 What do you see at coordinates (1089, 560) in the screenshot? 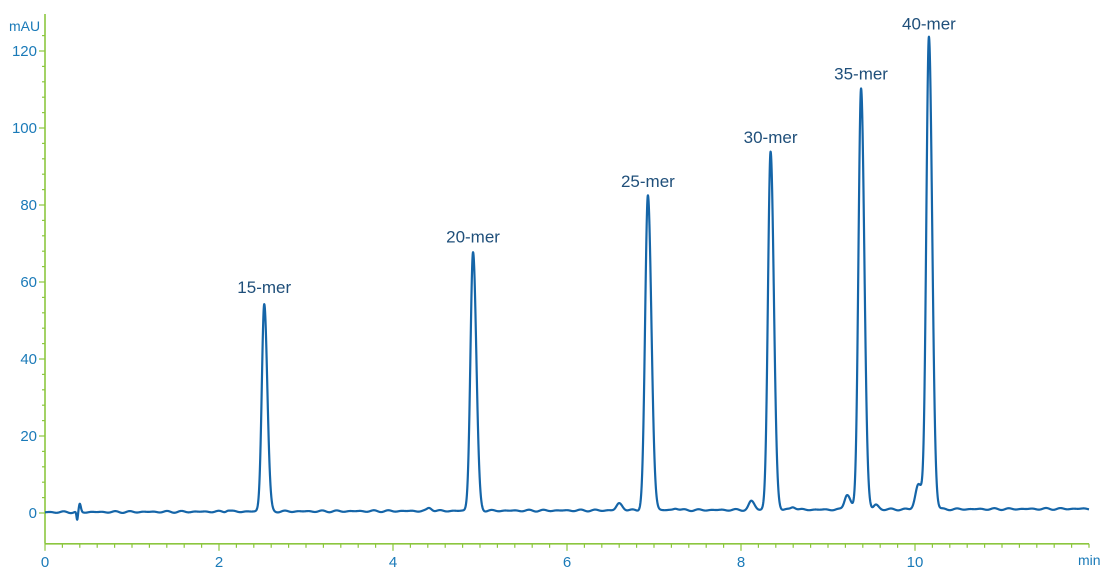
I see `x-axis-unit-label: min` at bounding box center [1089, 560].